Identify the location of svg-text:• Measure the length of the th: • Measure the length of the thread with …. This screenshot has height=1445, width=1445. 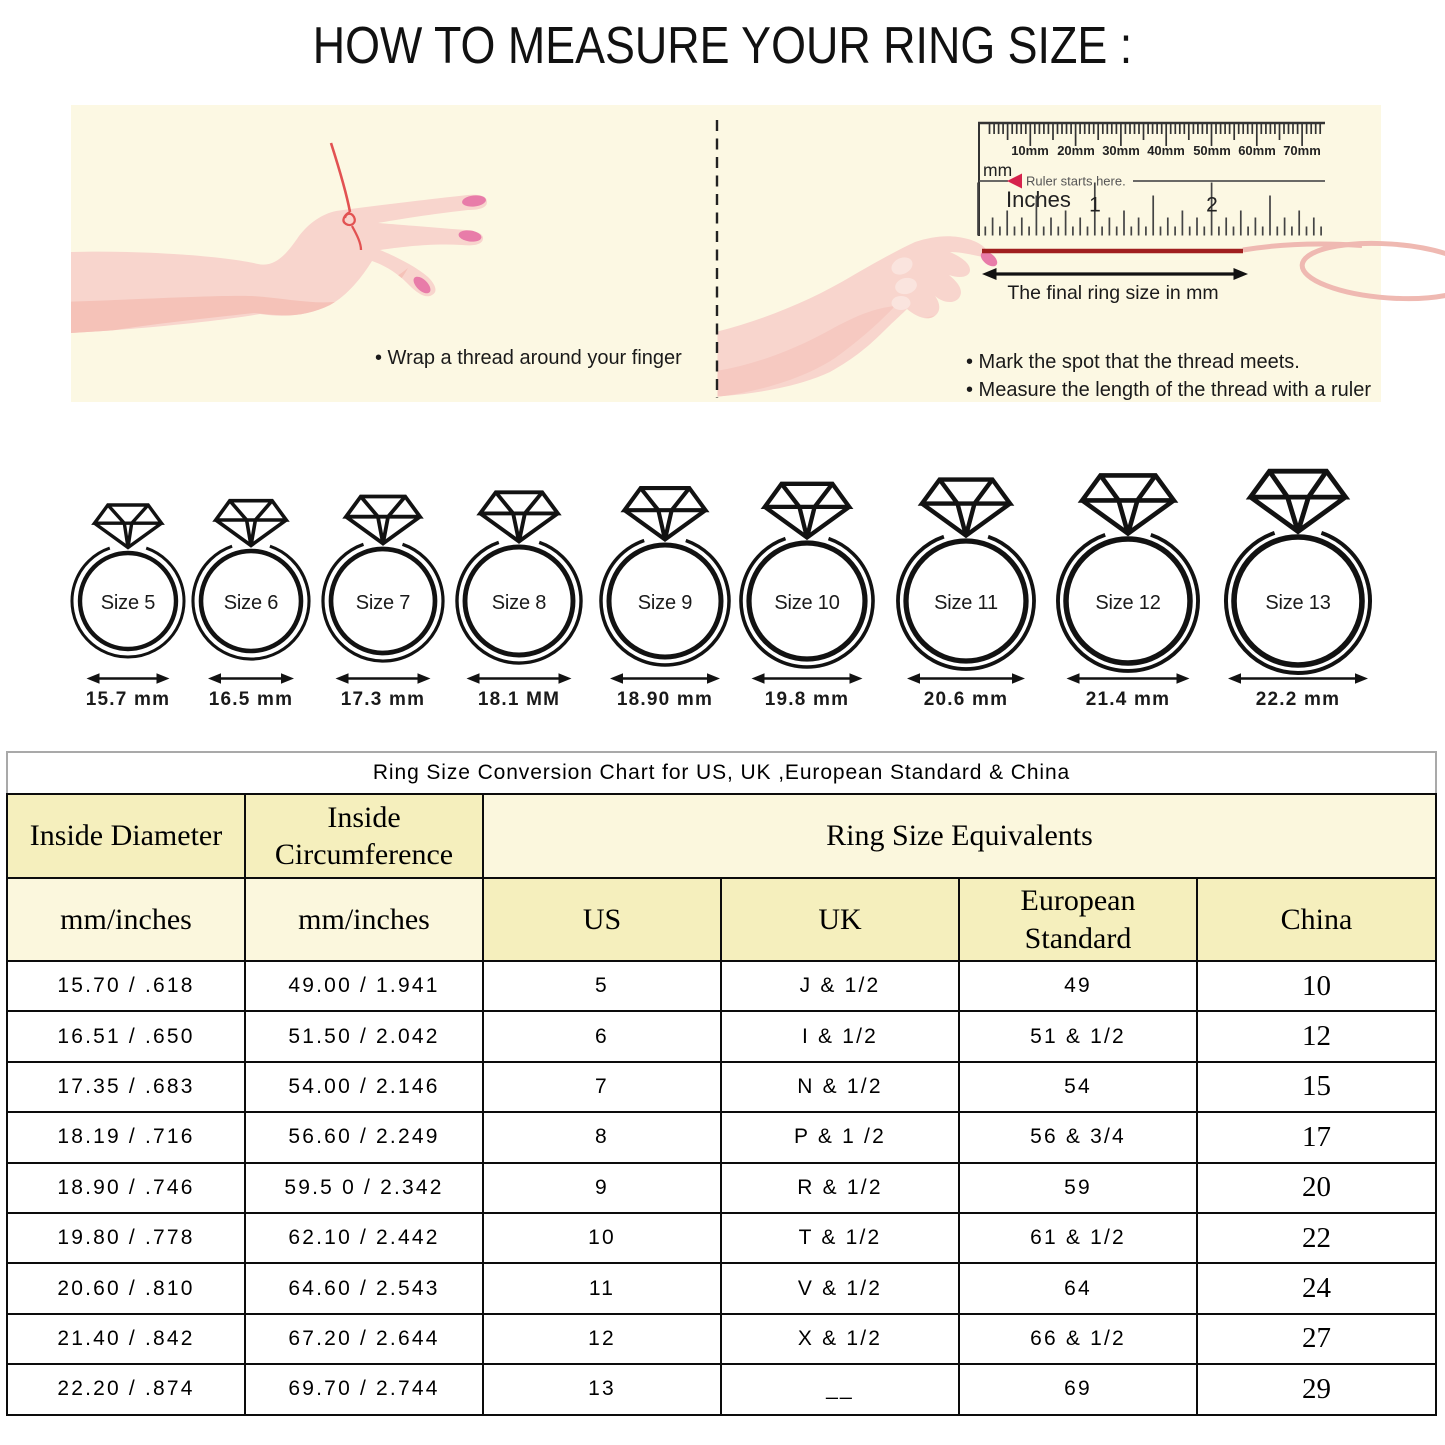
(1168, 390).